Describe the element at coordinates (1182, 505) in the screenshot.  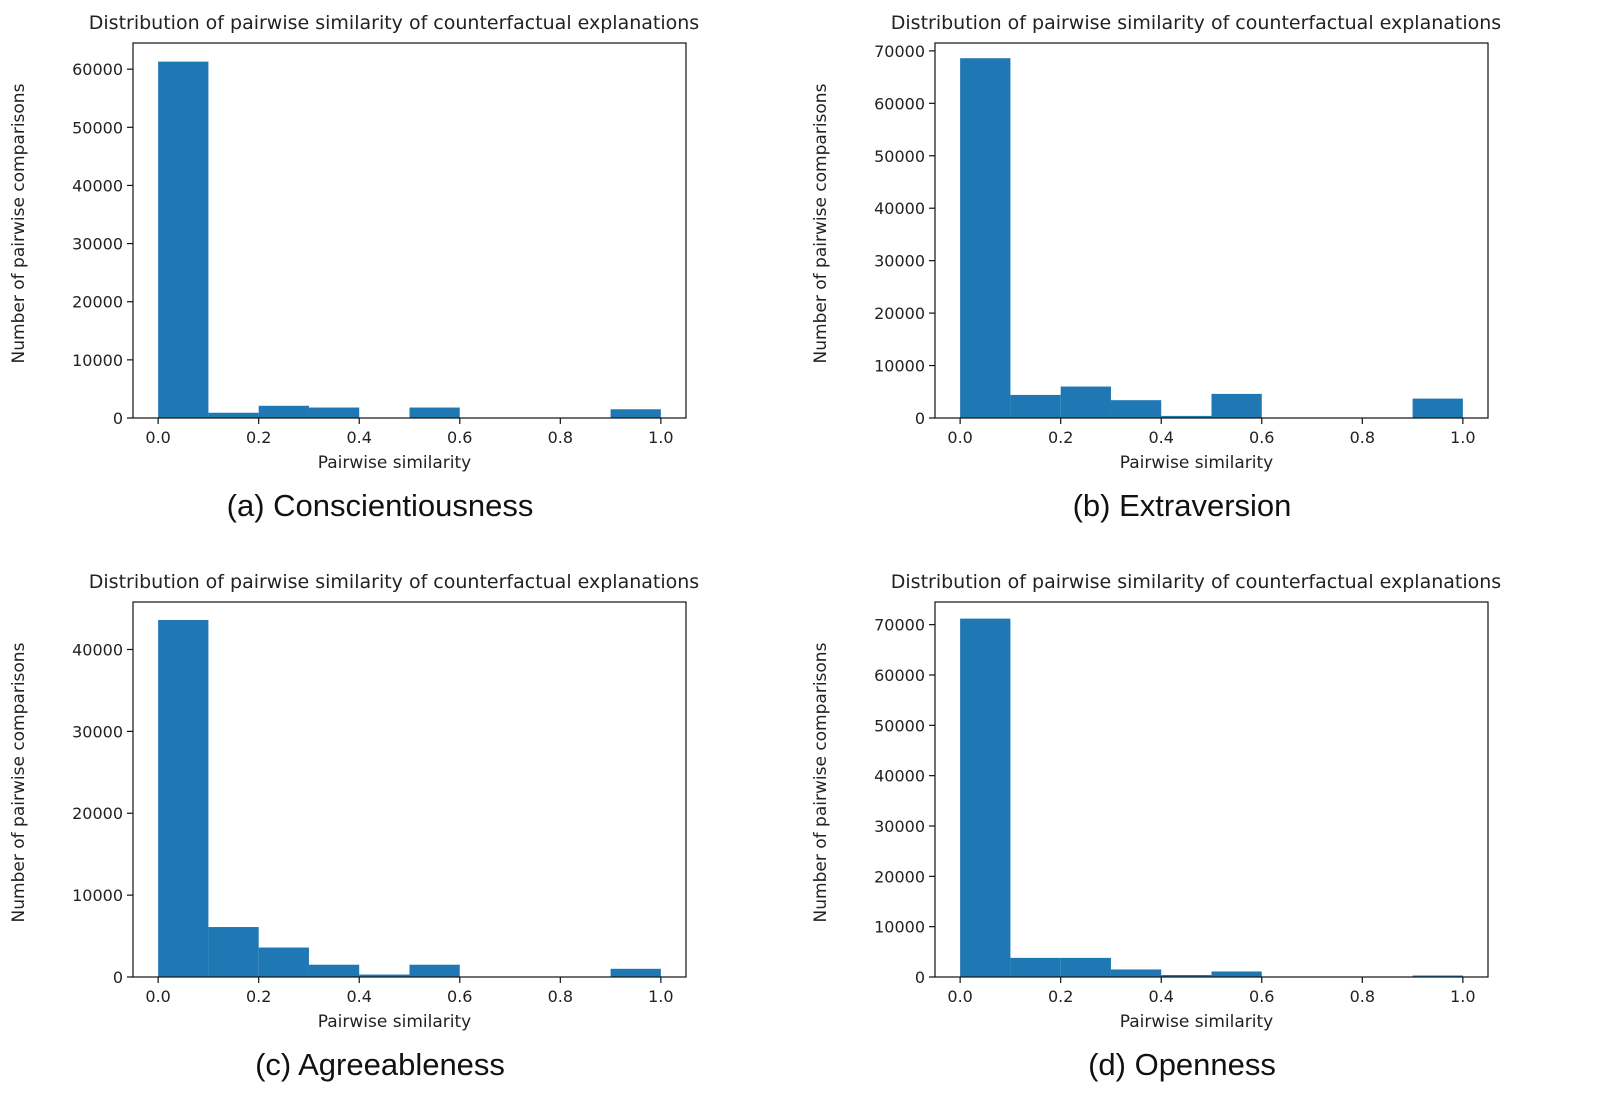
I see `figure-caption: (b) Extraversion` at that location.